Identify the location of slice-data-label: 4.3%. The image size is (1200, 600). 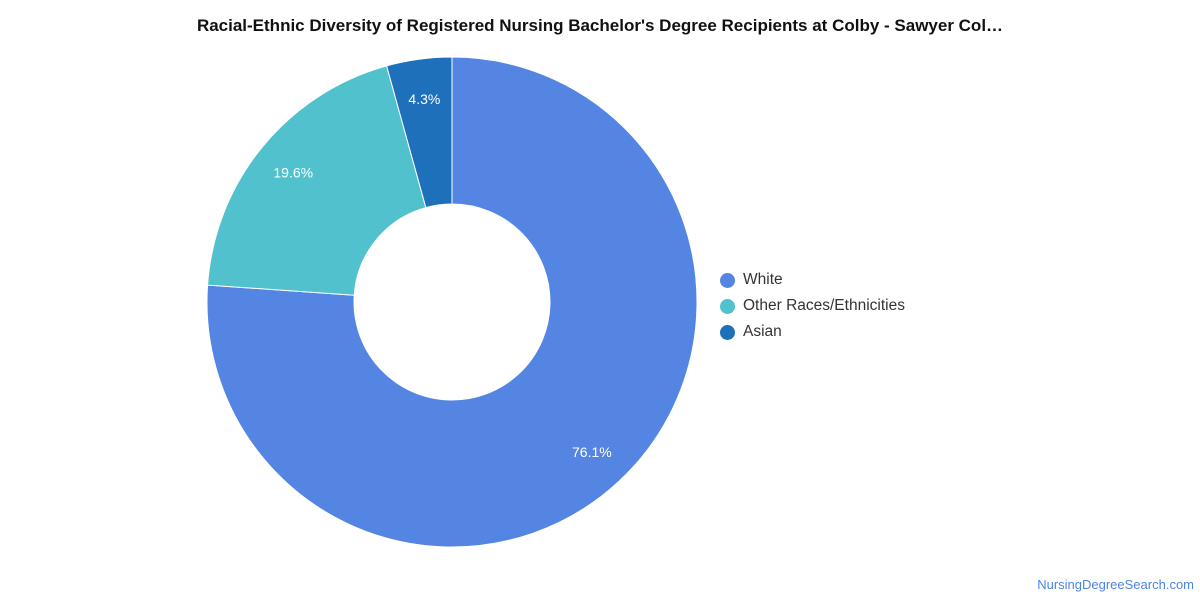
(424, 99).